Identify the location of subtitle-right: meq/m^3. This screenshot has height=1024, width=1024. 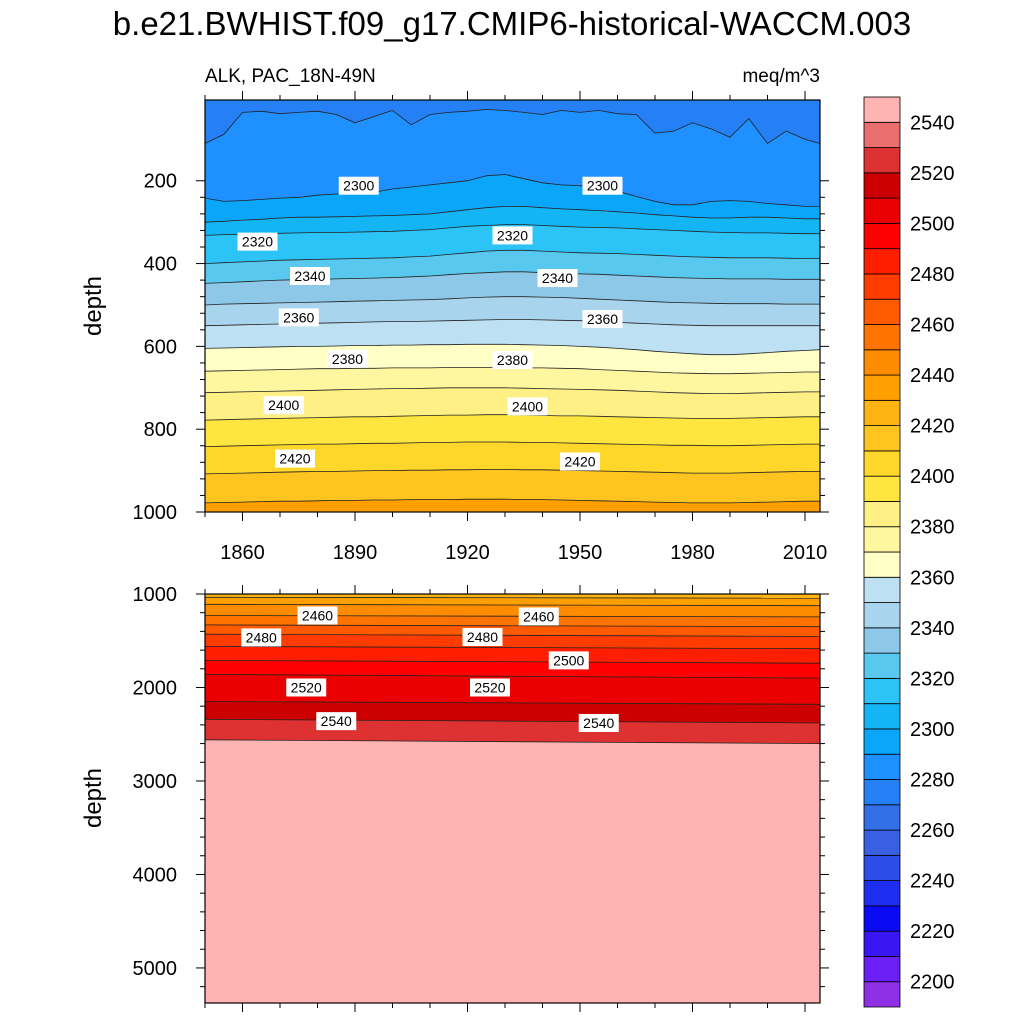
(781, 76).